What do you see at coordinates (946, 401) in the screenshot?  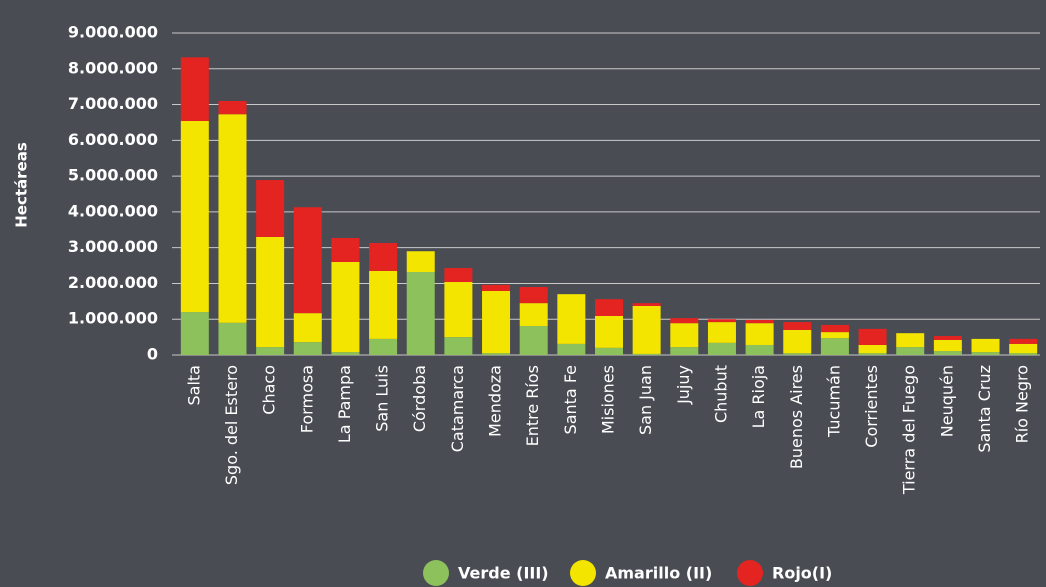 I see `x-tick-label: Neuquén` at bounding box center [946, 401].